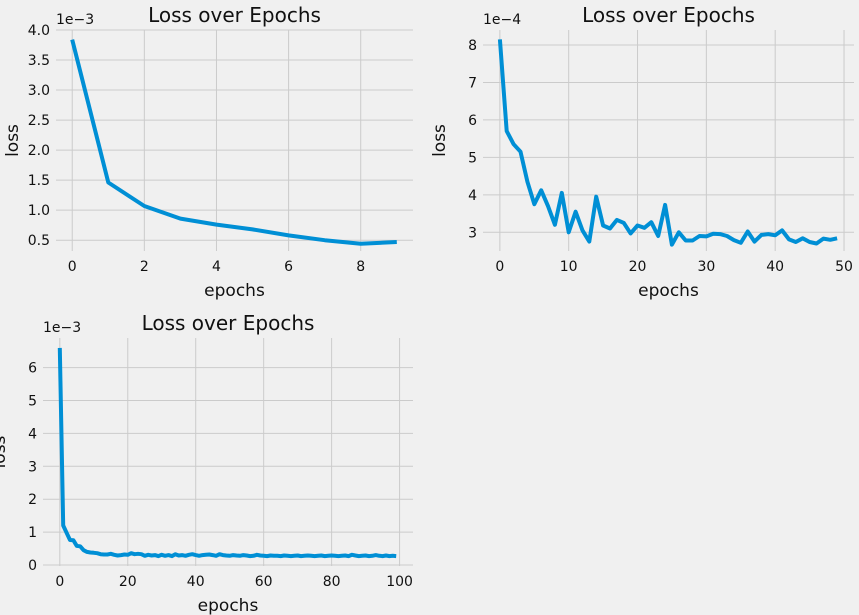 Image resolution: width=859 pixels, height=615 pixels. Describe the element at coordinates (360, 267) in the screenshot. I see `x-tick-label: 8` at that location.